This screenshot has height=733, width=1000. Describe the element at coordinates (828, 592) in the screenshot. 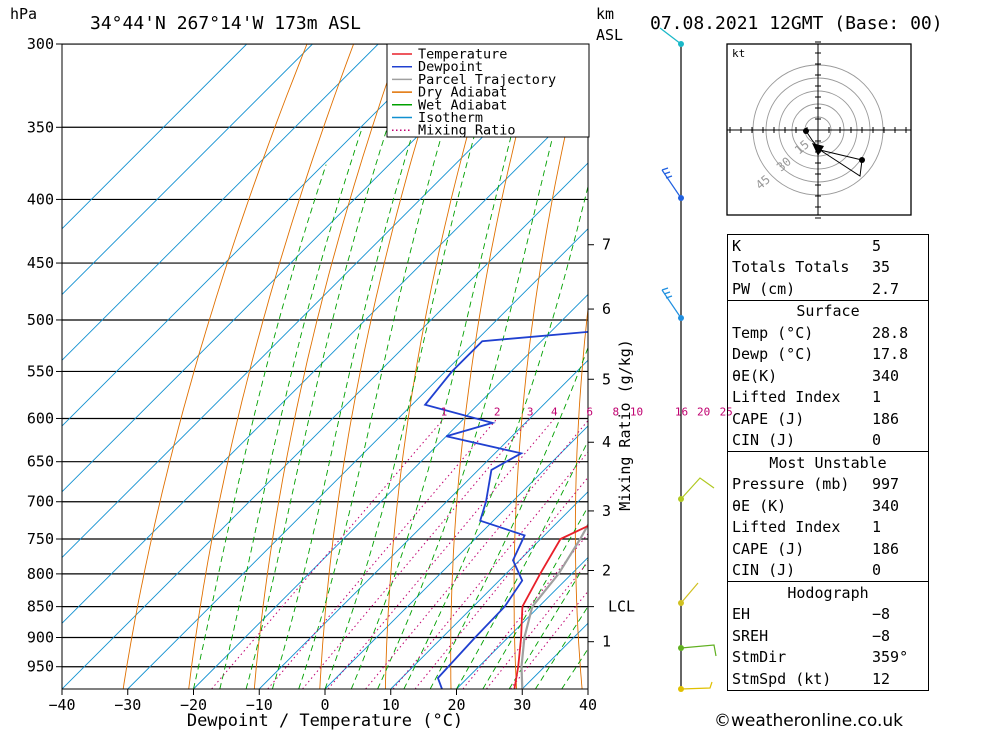

I see `hodograph-header: Hodograph` at that location.